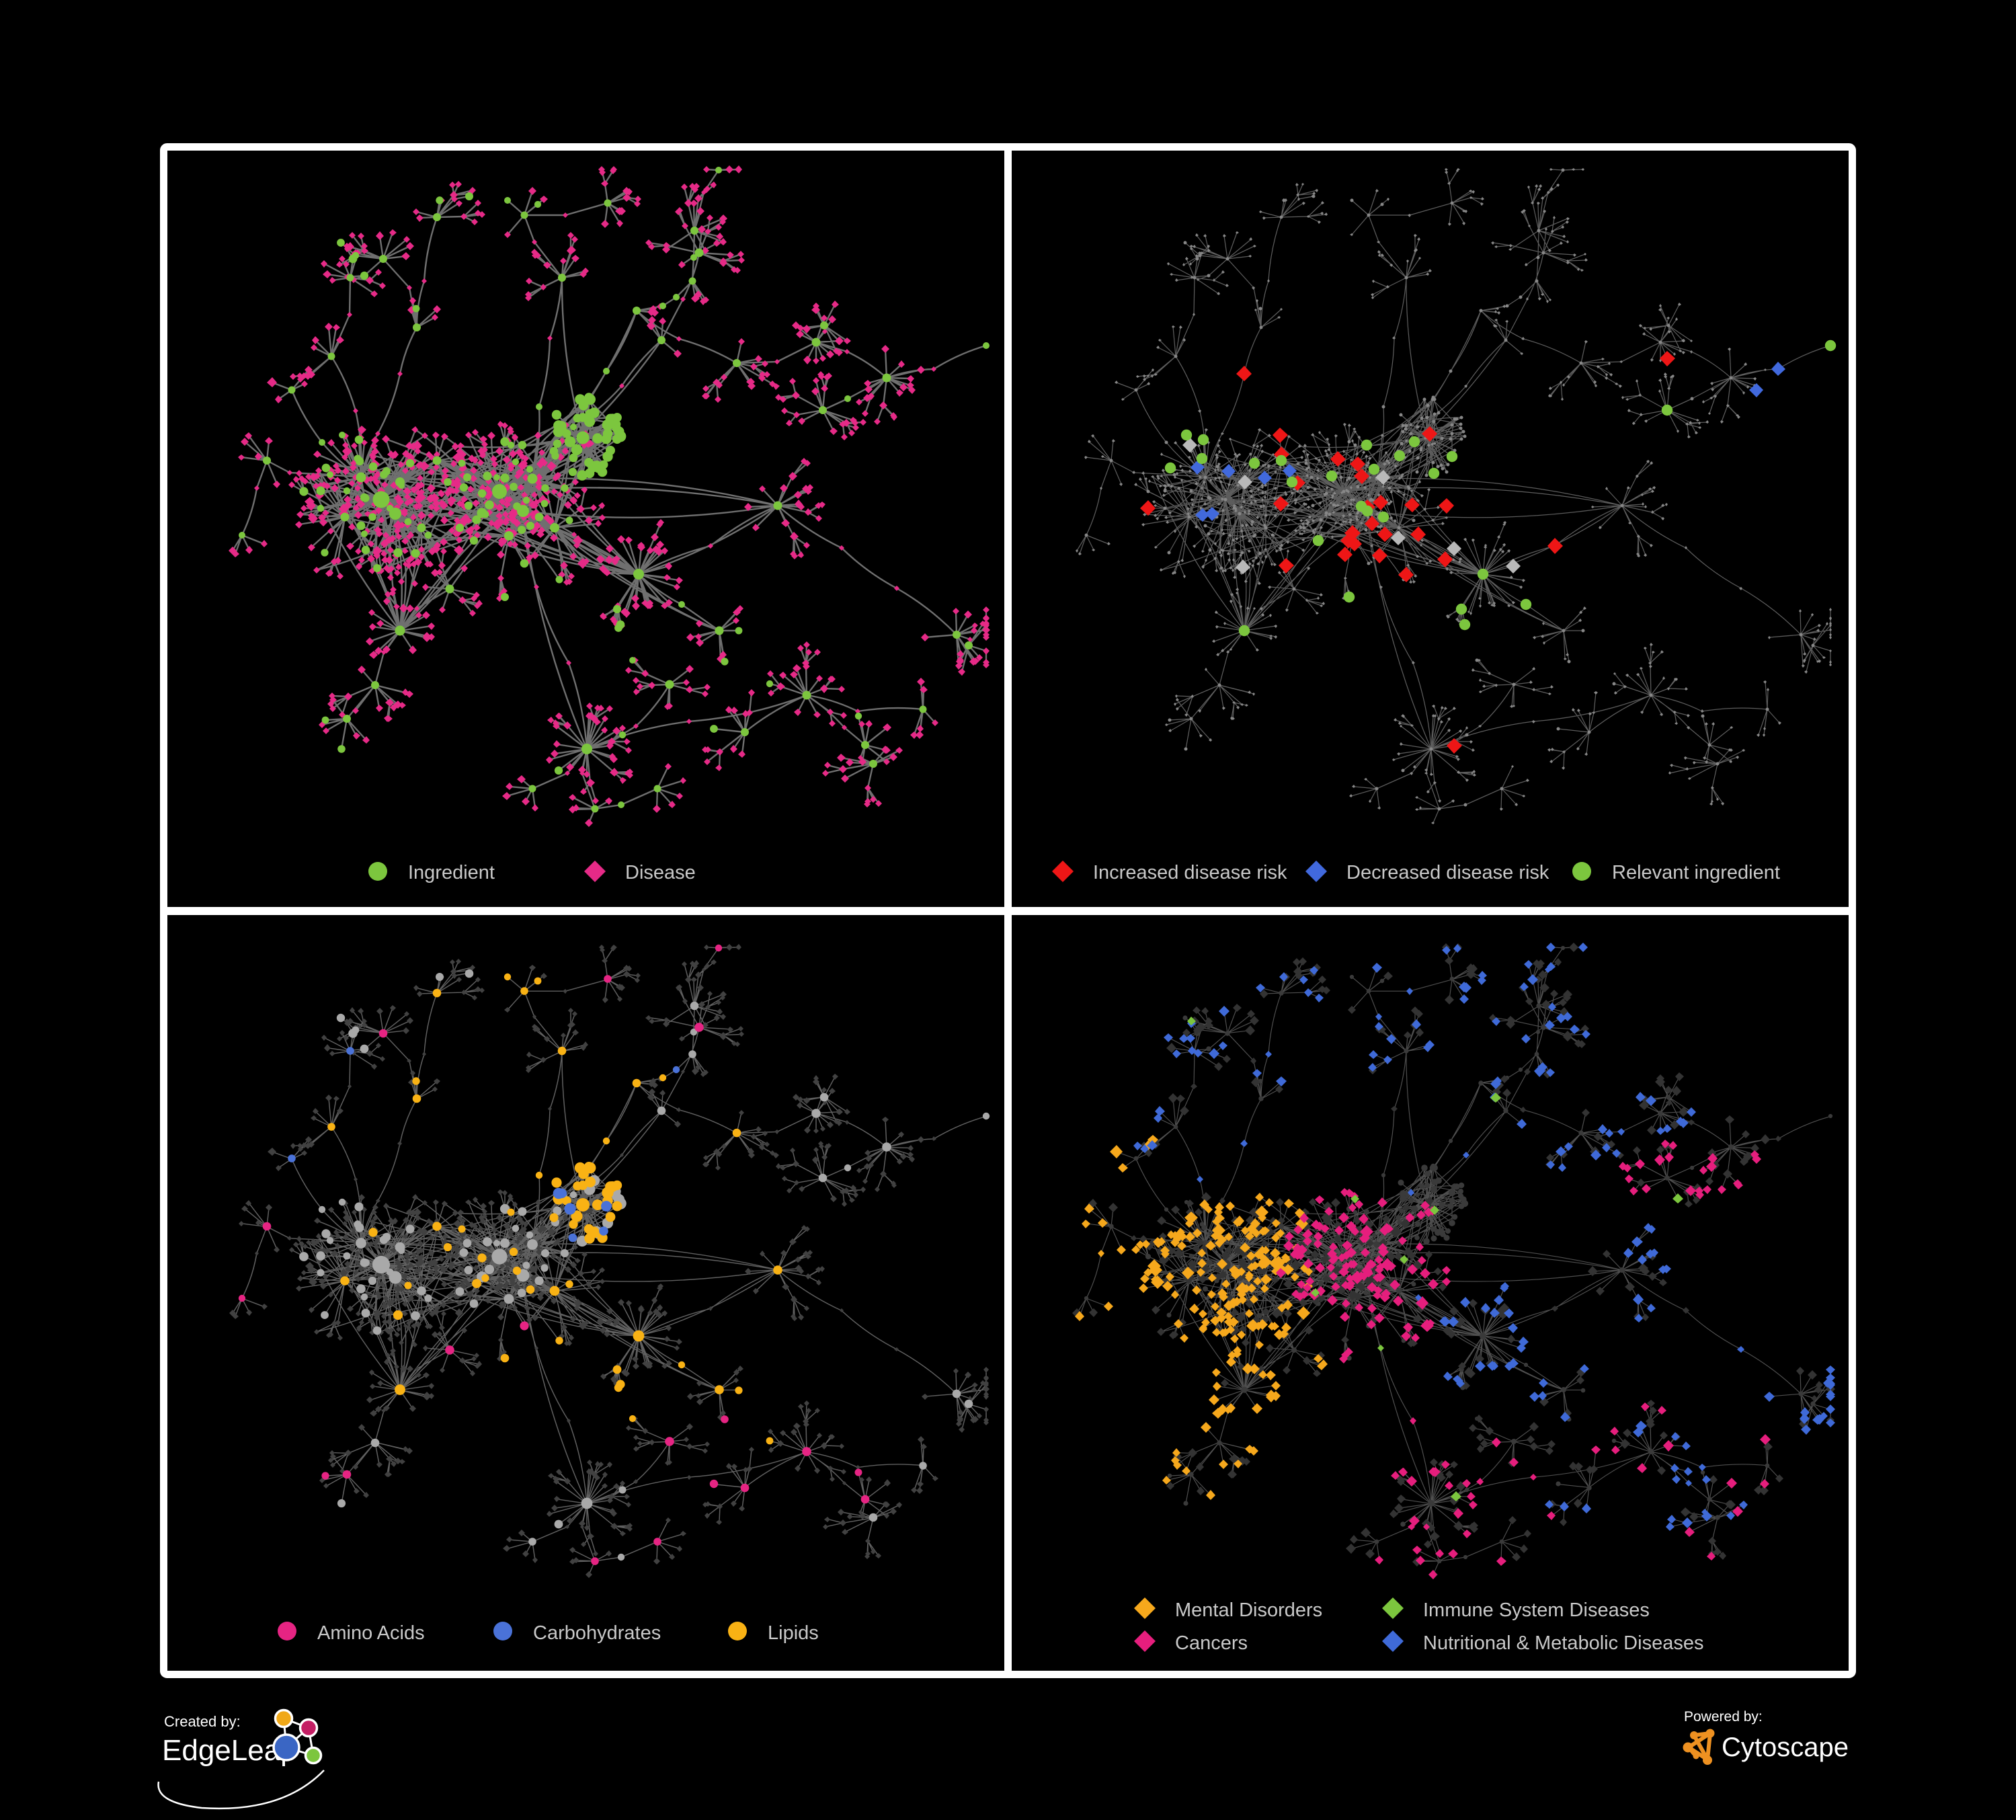  I want to click on svg-text: Relevant ingredient, so click(1696, 872).